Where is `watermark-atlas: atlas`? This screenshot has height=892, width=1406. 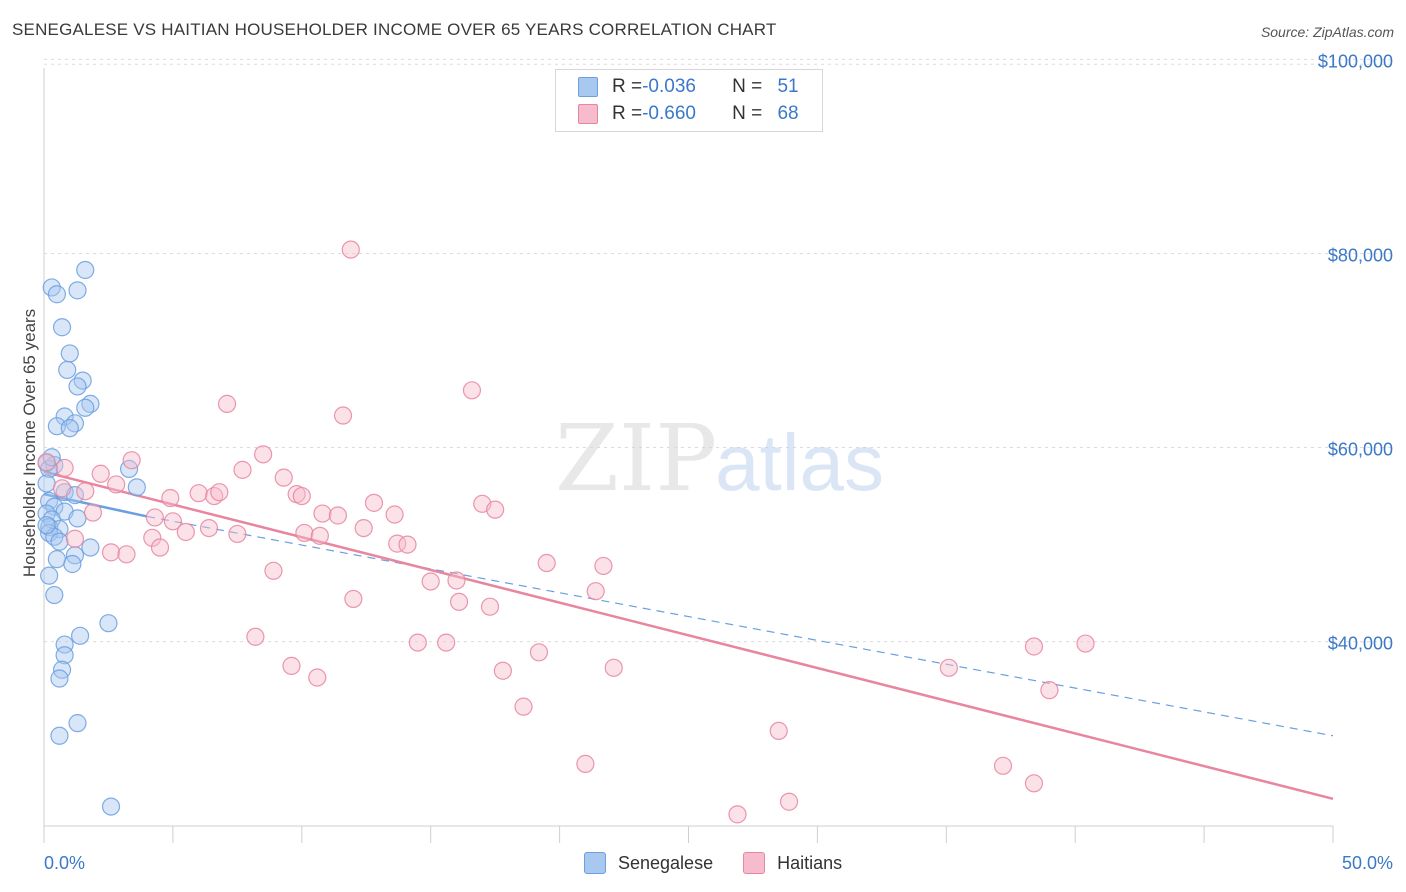 watermark-atlas: atlas is located at coordinates (799, 462).